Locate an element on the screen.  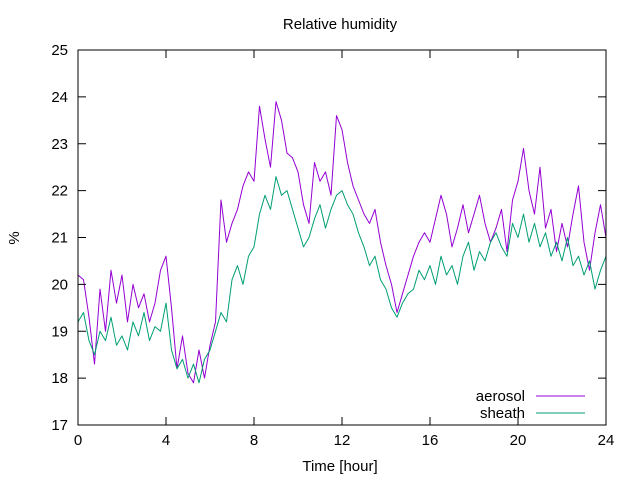
y-tick-label: 18 is located at coordinates (59, 378).